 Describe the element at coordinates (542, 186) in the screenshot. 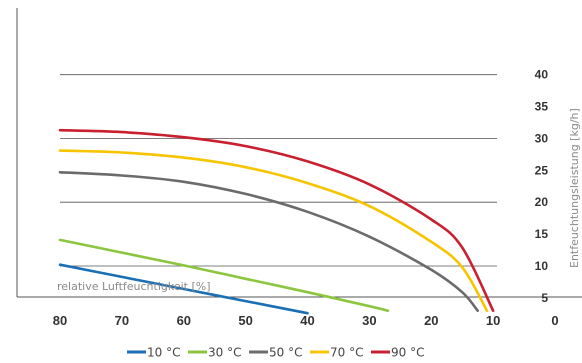

I see `y-tick-labels: 5 10 15 20 25 30 35 40` at that location.